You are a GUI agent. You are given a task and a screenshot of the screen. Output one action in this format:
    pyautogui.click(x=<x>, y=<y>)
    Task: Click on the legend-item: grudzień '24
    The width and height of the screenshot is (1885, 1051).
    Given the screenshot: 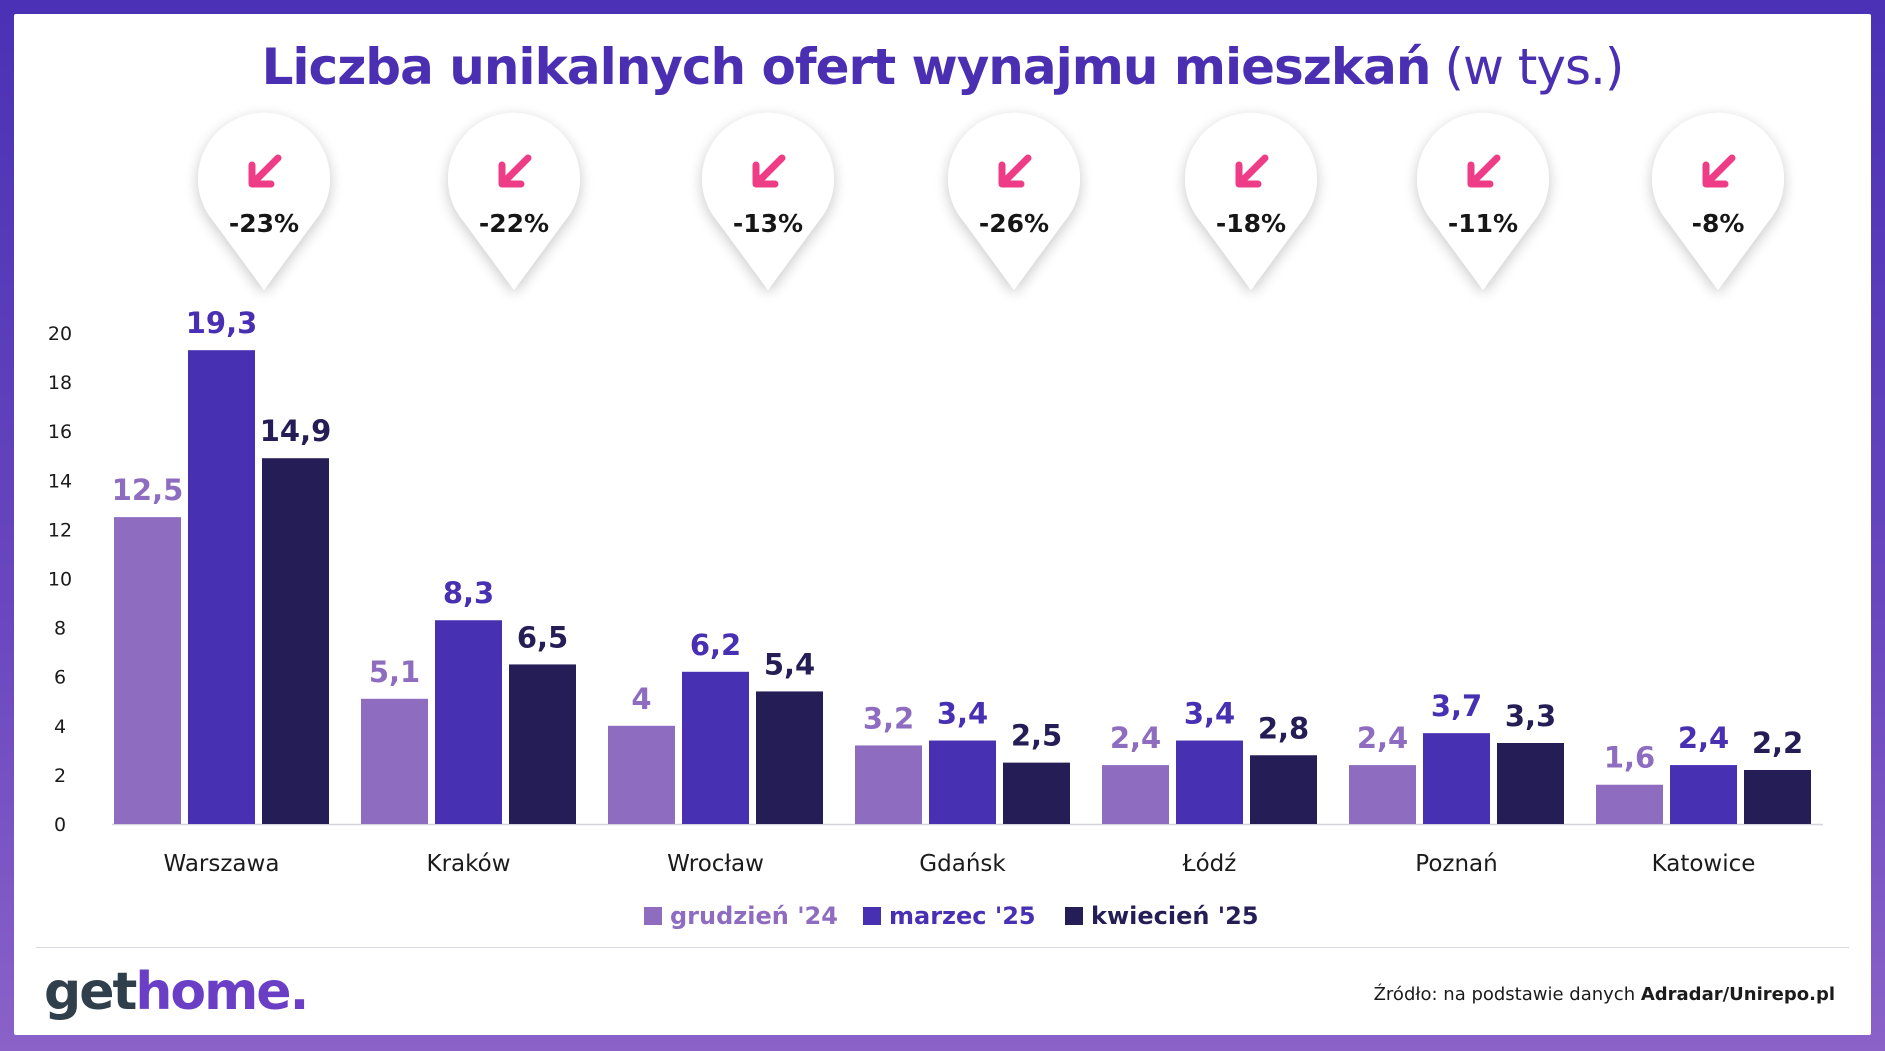 What is the action you would take?
    pyautogui.click(x=741, y=916)
    